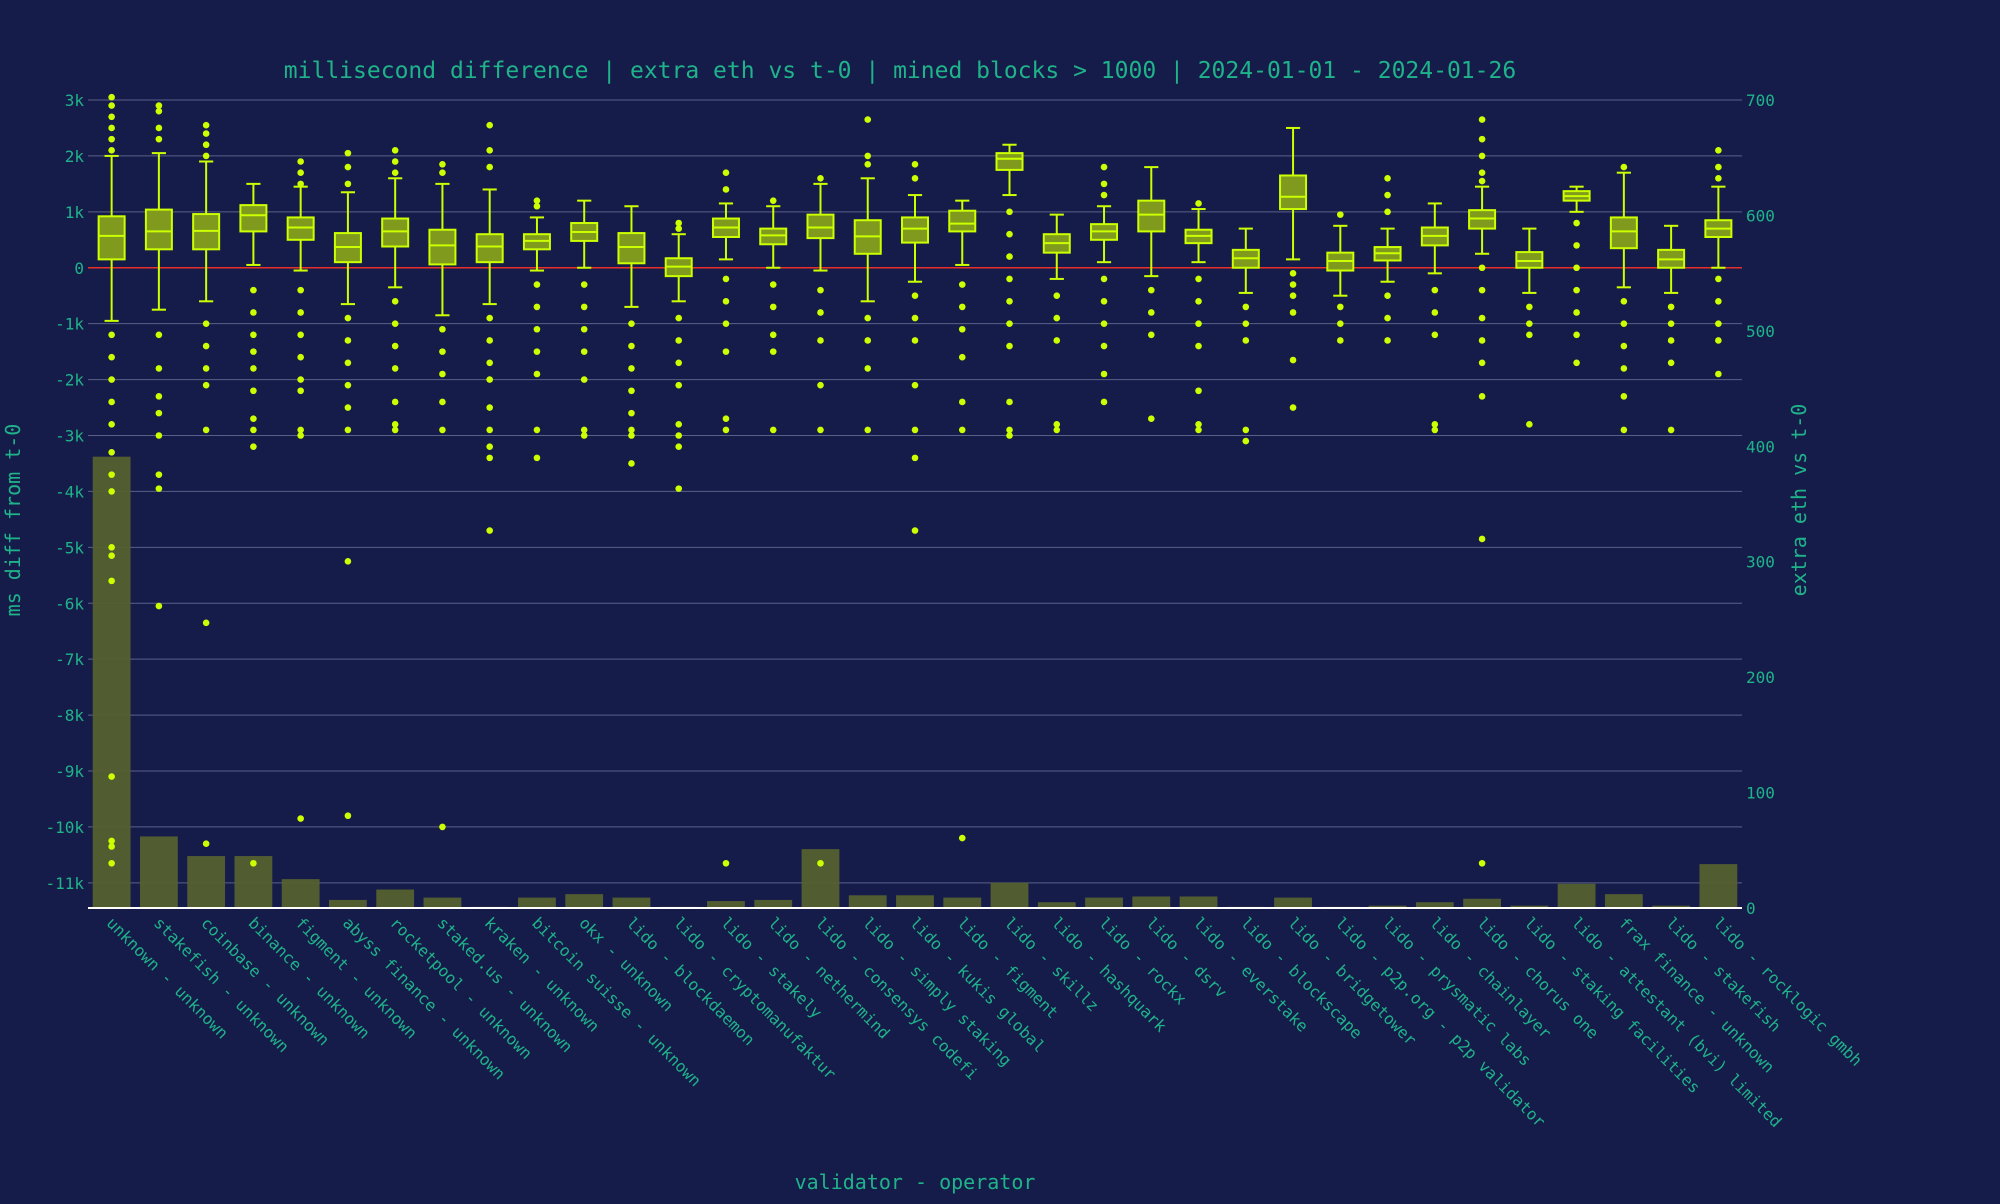 This screenshot has width=2000, height=1204. Describe the element at coordinates (1799, 500) in the screenshot. I see `y2-axis-label: extra eth vs t-0` at that location.